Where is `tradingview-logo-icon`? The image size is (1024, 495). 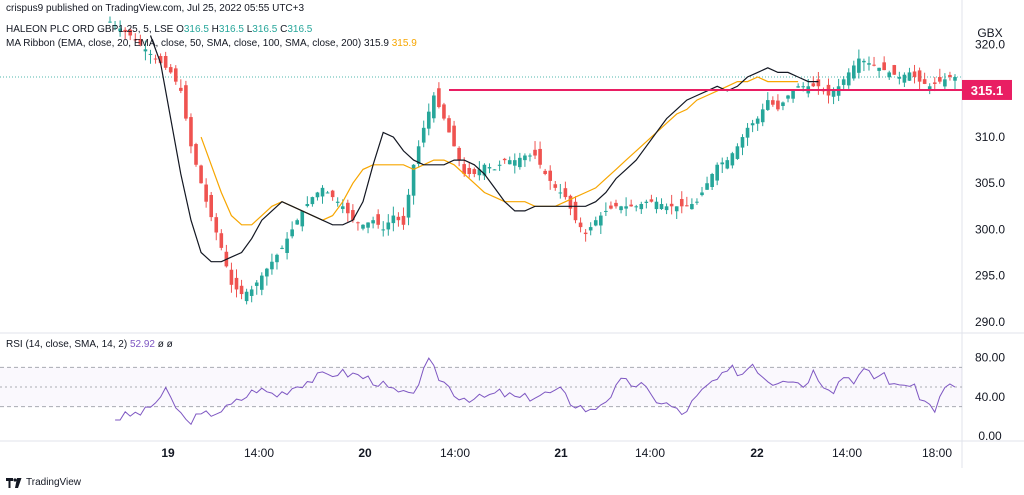
tradingview-logo-icon is located at coordinates (14, 482).